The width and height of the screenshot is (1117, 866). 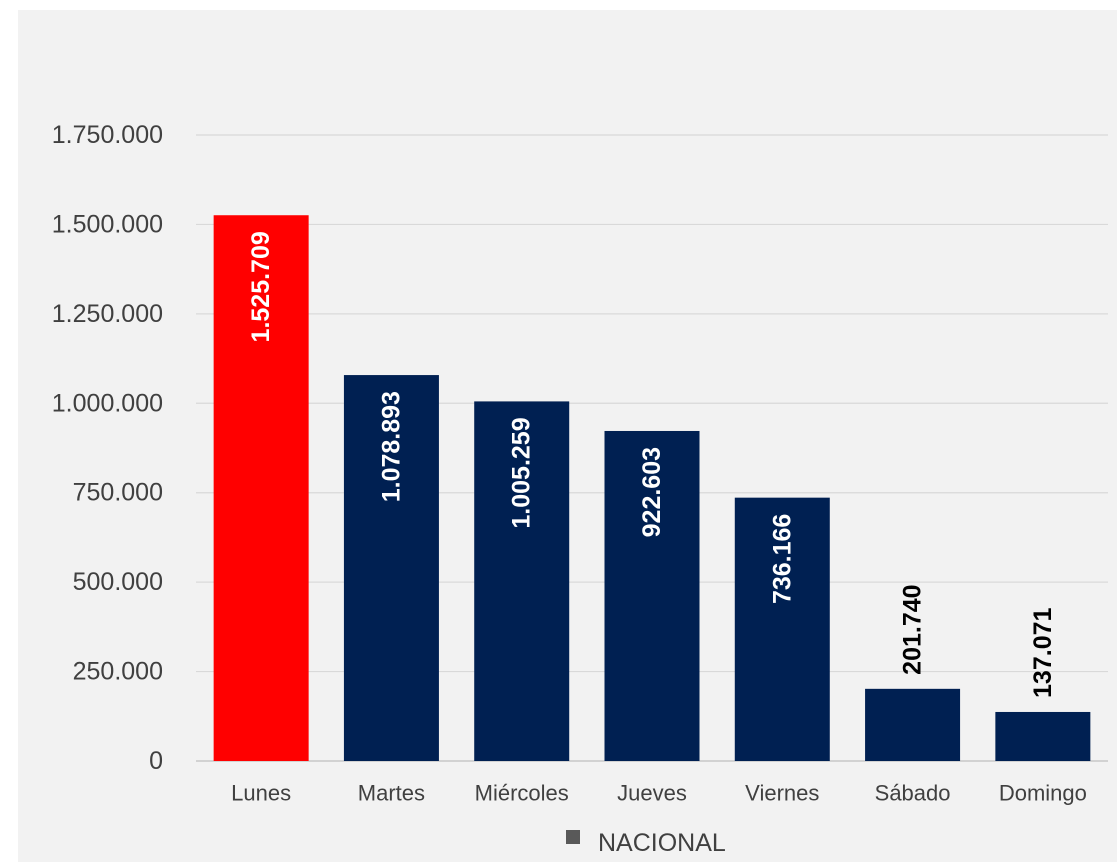 I want to click on y-tick-label: 1.250.000, so click(x=107, y=314).